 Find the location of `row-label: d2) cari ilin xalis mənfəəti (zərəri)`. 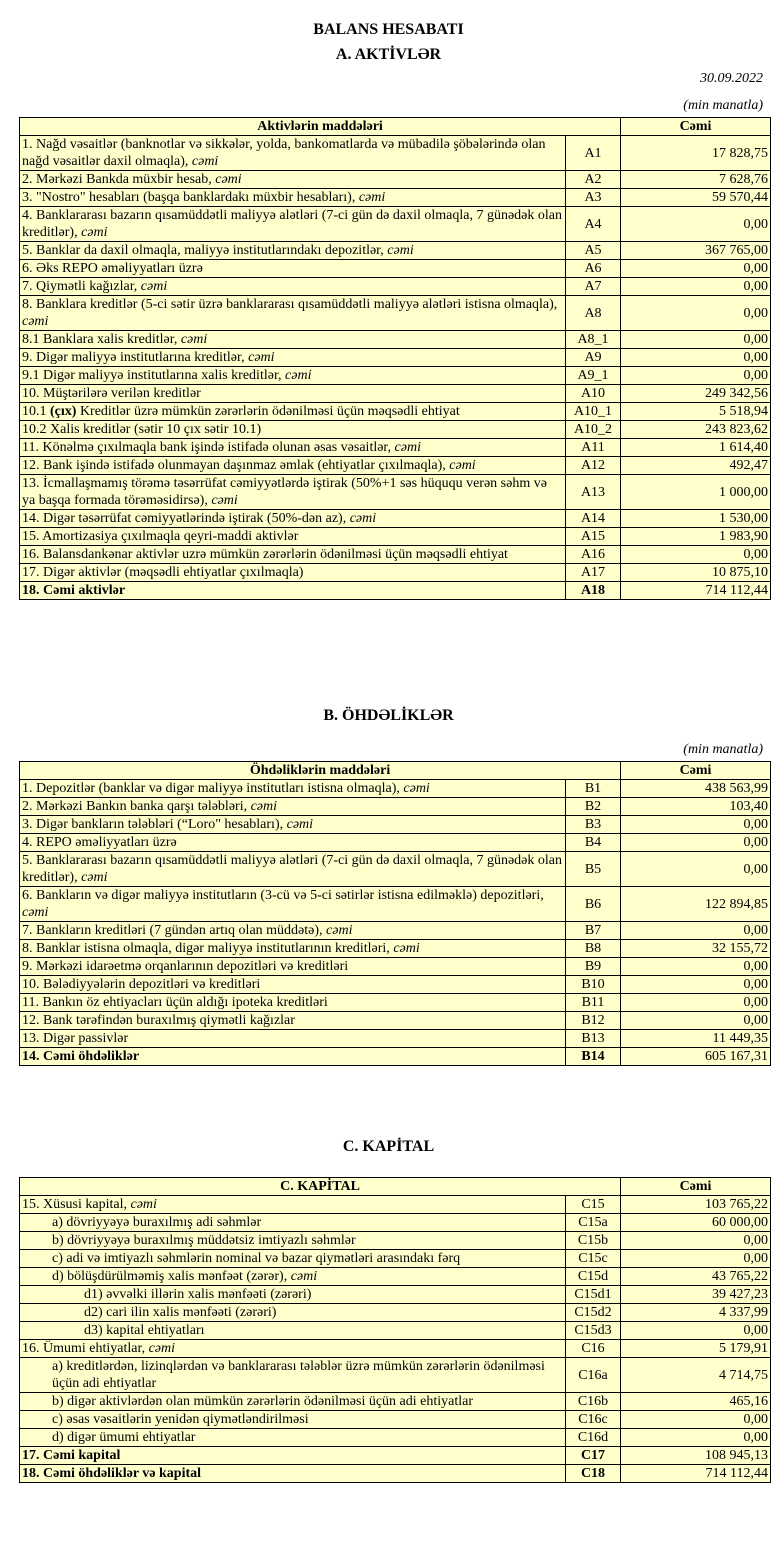

row-label: d2) cari ilin xalis mənfəəti (zərəri) is located at coordinates (292, 1312).